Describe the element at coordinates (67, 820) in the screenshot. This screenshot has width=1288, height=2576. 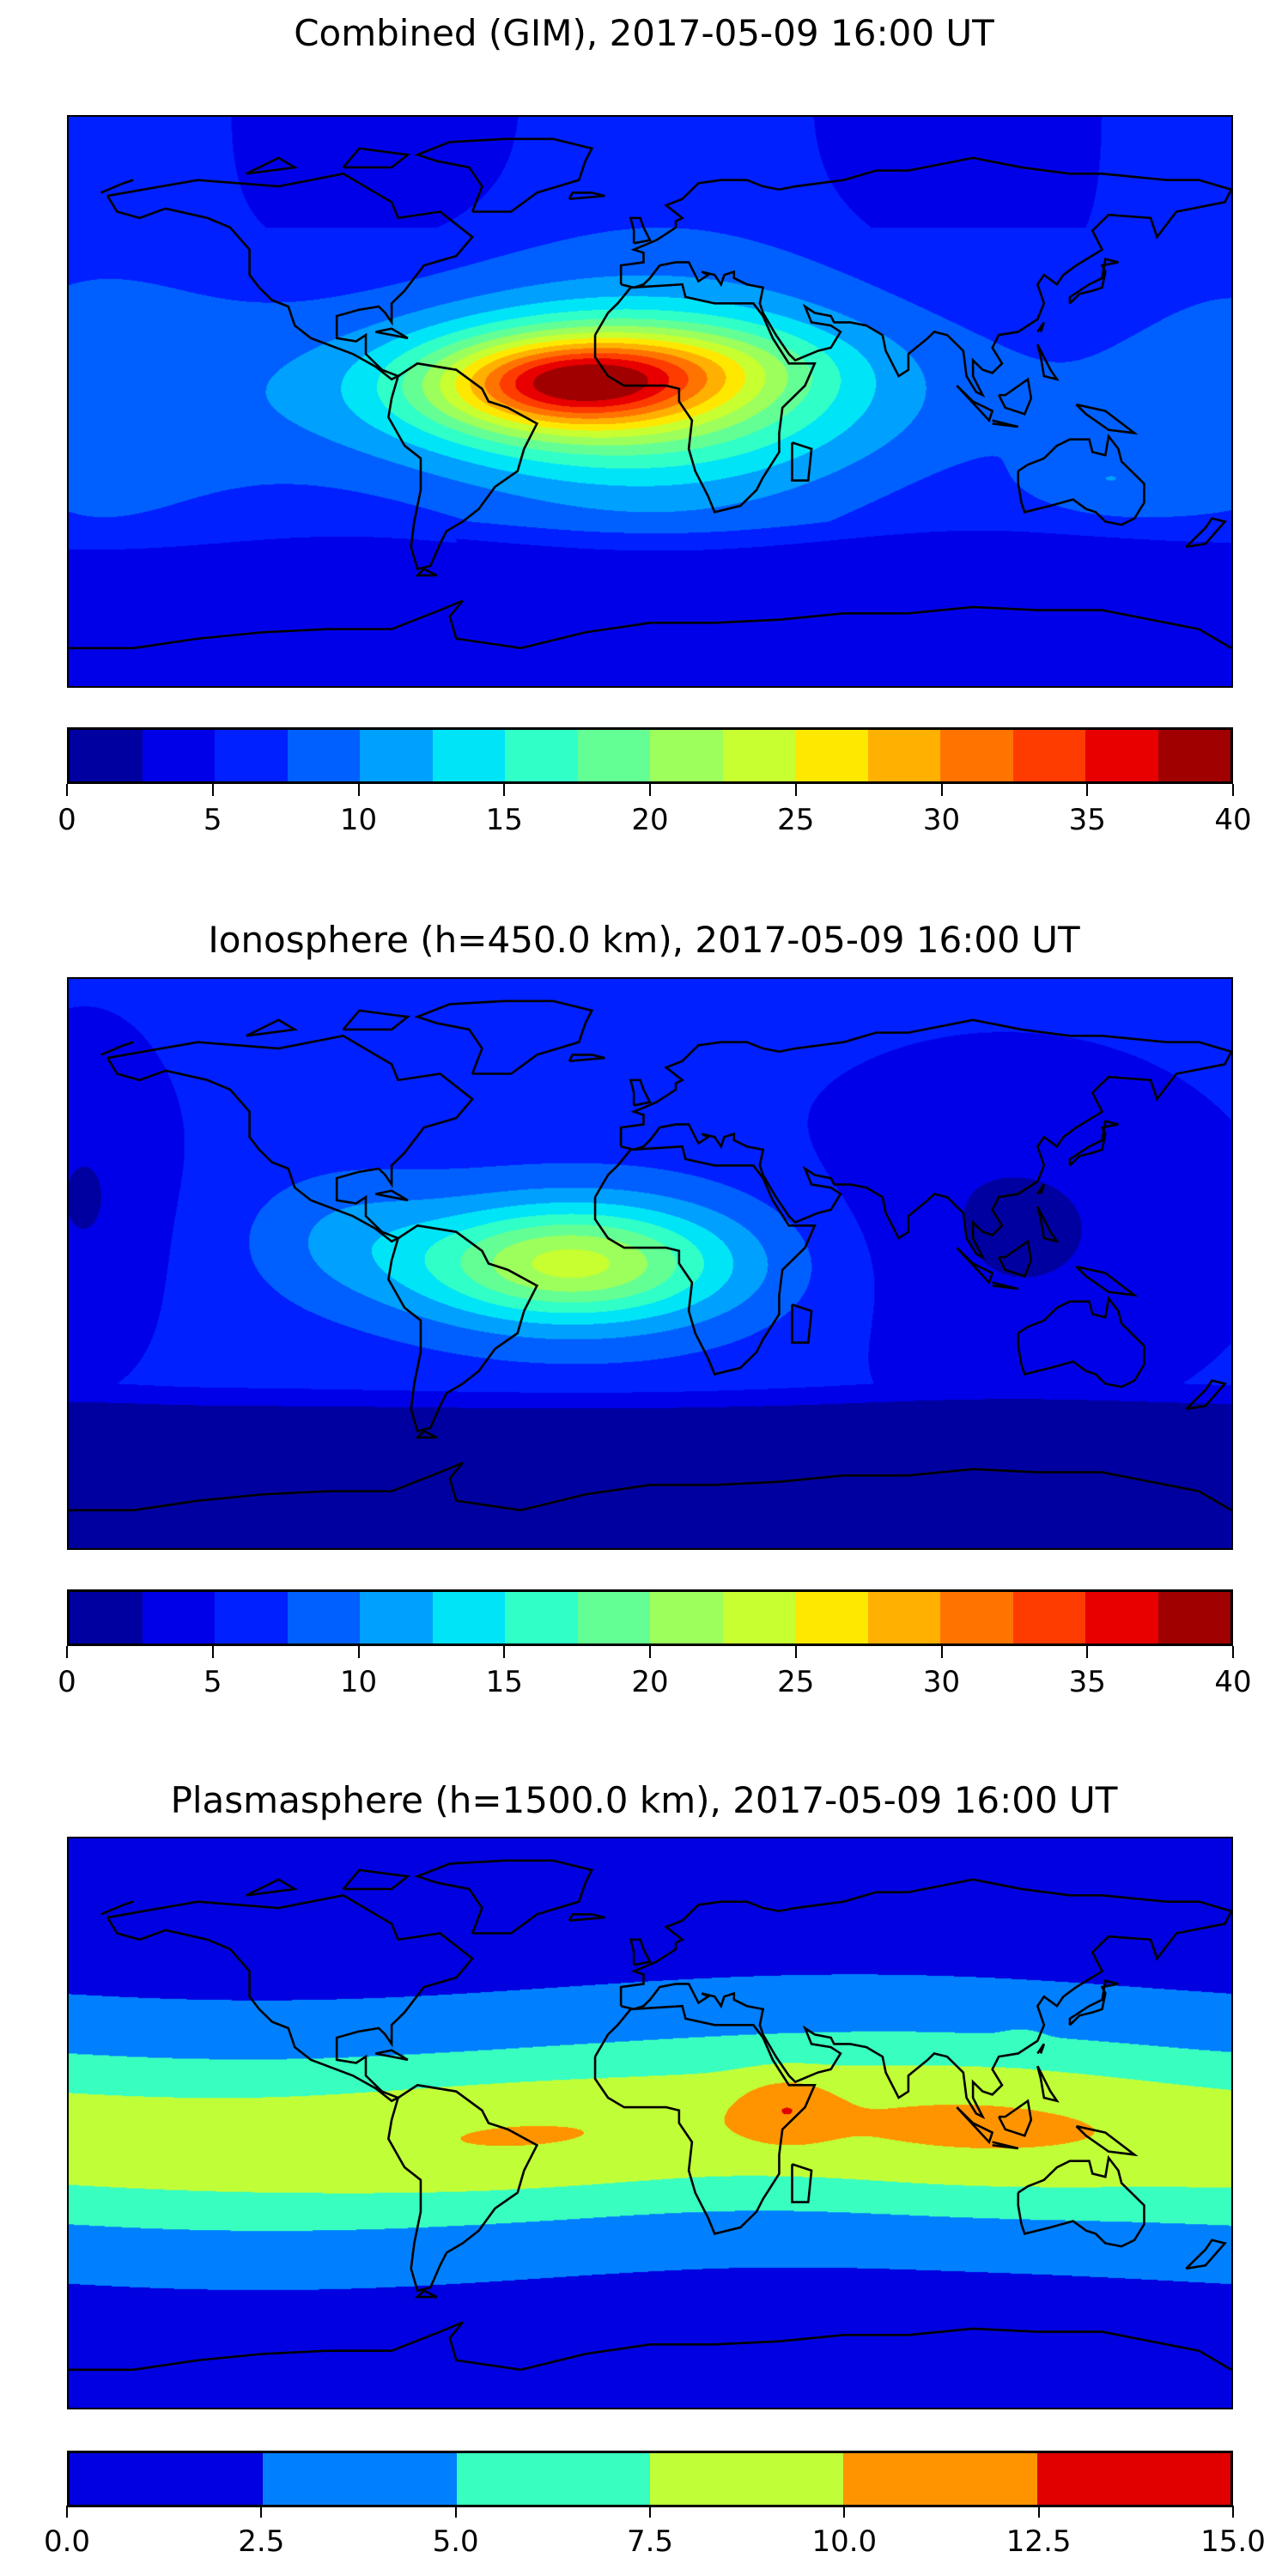
I see `colorbar-tick-label: 0` at that location.